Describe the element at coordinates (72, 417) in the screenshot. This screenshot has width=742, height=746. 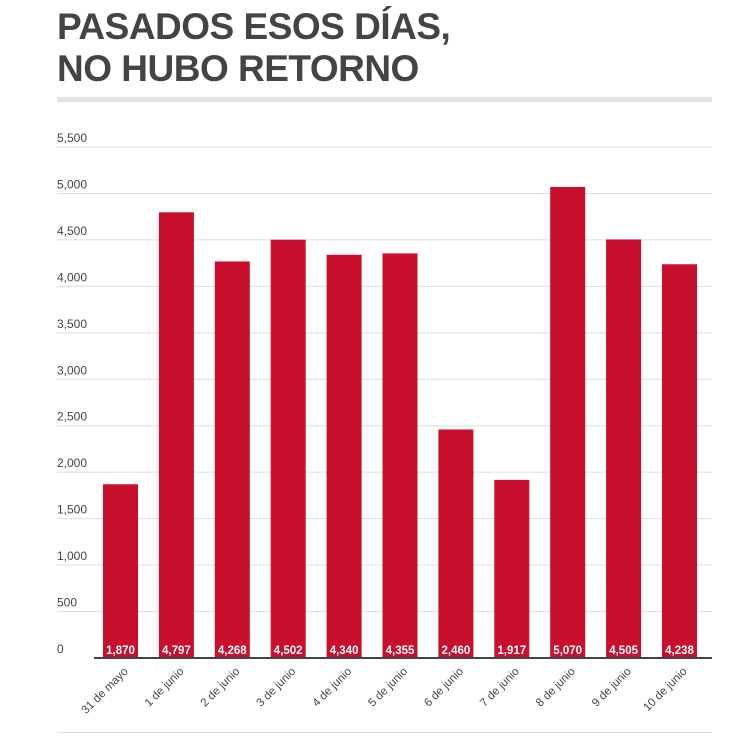
I see `y-tick-label: 2,500` at that location.